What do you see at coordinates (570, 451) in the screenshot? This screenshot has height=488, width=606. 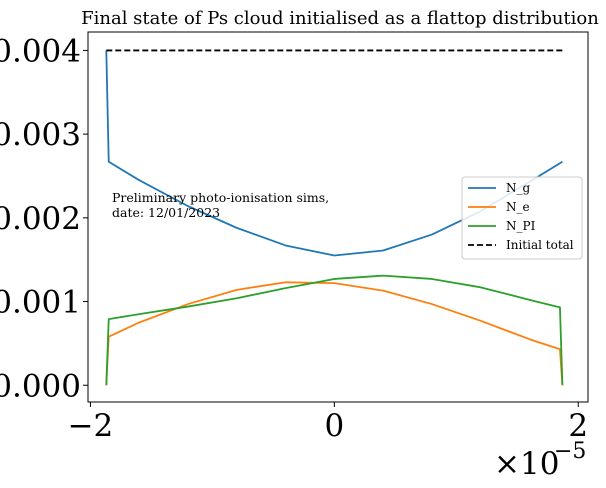 I see `x-offset-exponent: −5` at bounding box center [570, 451].